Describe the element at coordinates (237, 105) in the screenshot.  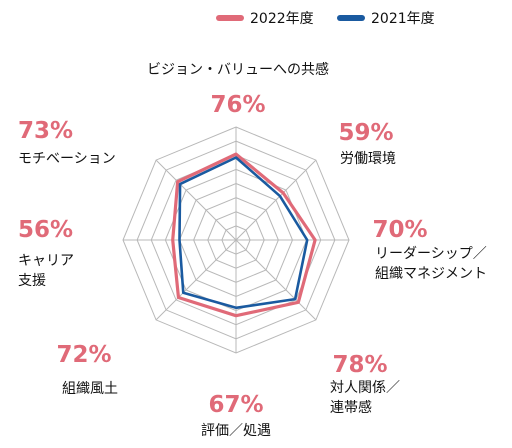
I see `axis-value-label: 76%` at that location.